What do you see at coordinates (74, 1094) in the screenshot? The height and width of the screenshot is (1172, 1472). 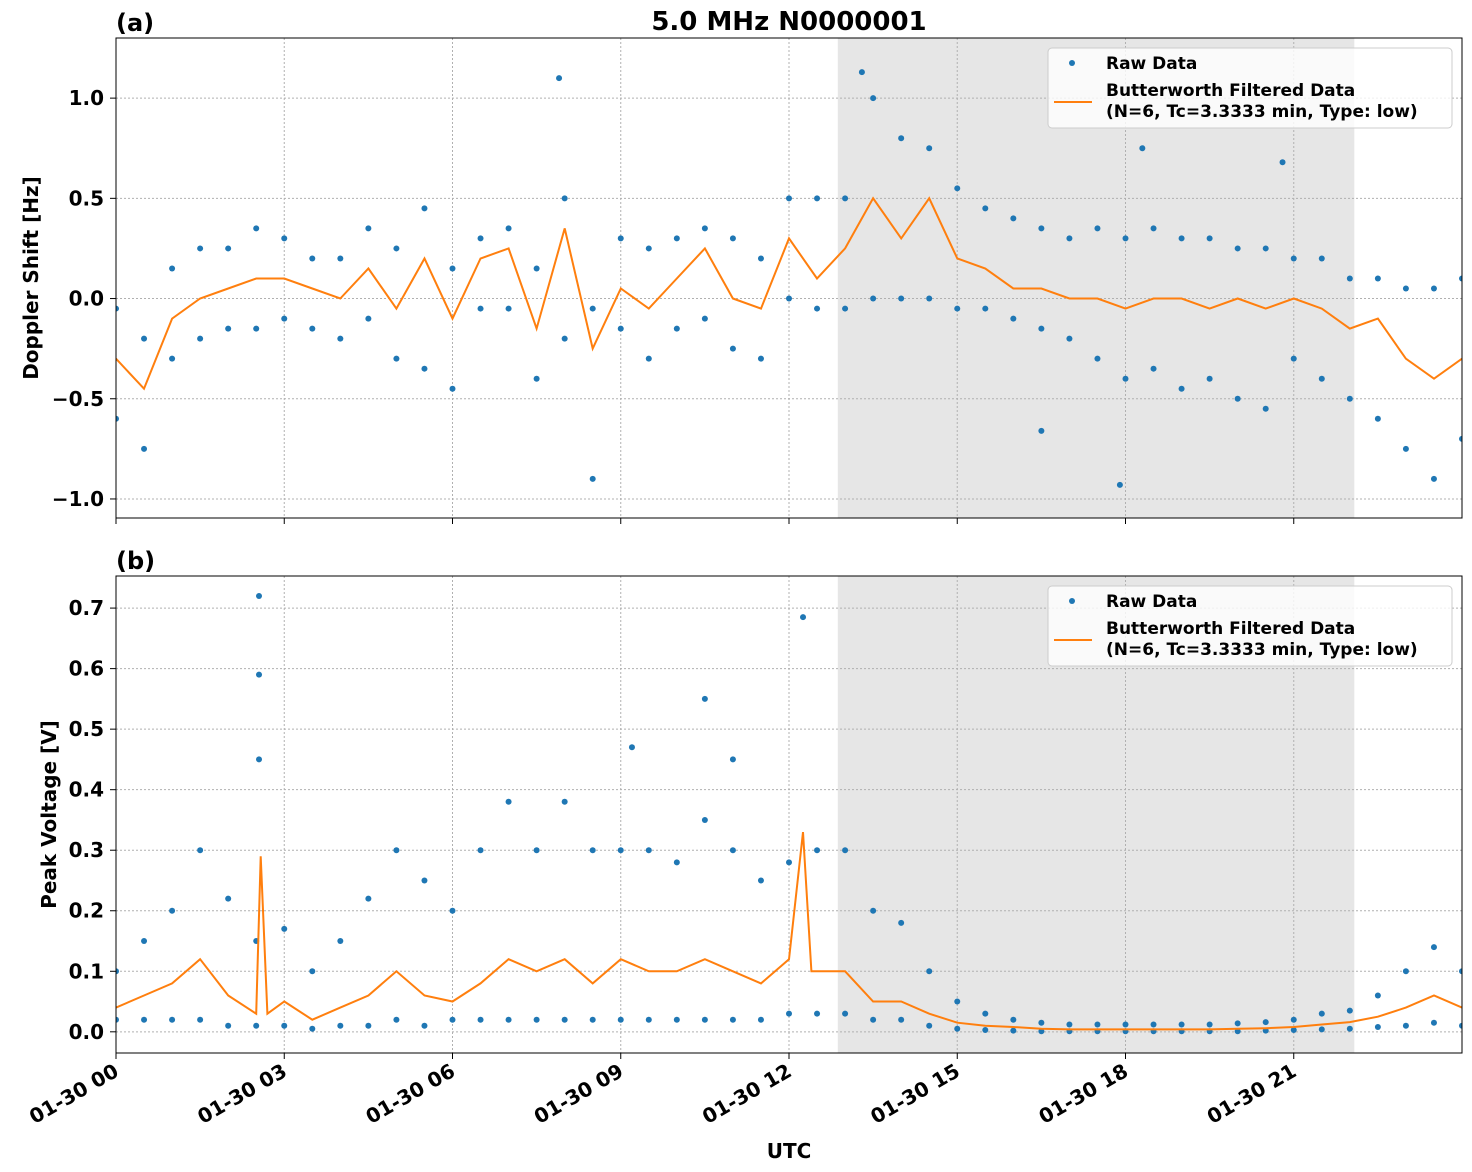 I see `x-tick-label: 01-30 00` at bounding box center [74, 1094].